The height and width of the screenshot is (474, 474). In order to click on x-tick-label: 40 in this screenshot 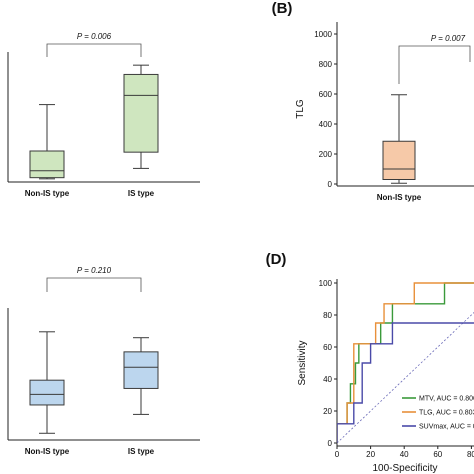, I will do `click(404, 454)`.